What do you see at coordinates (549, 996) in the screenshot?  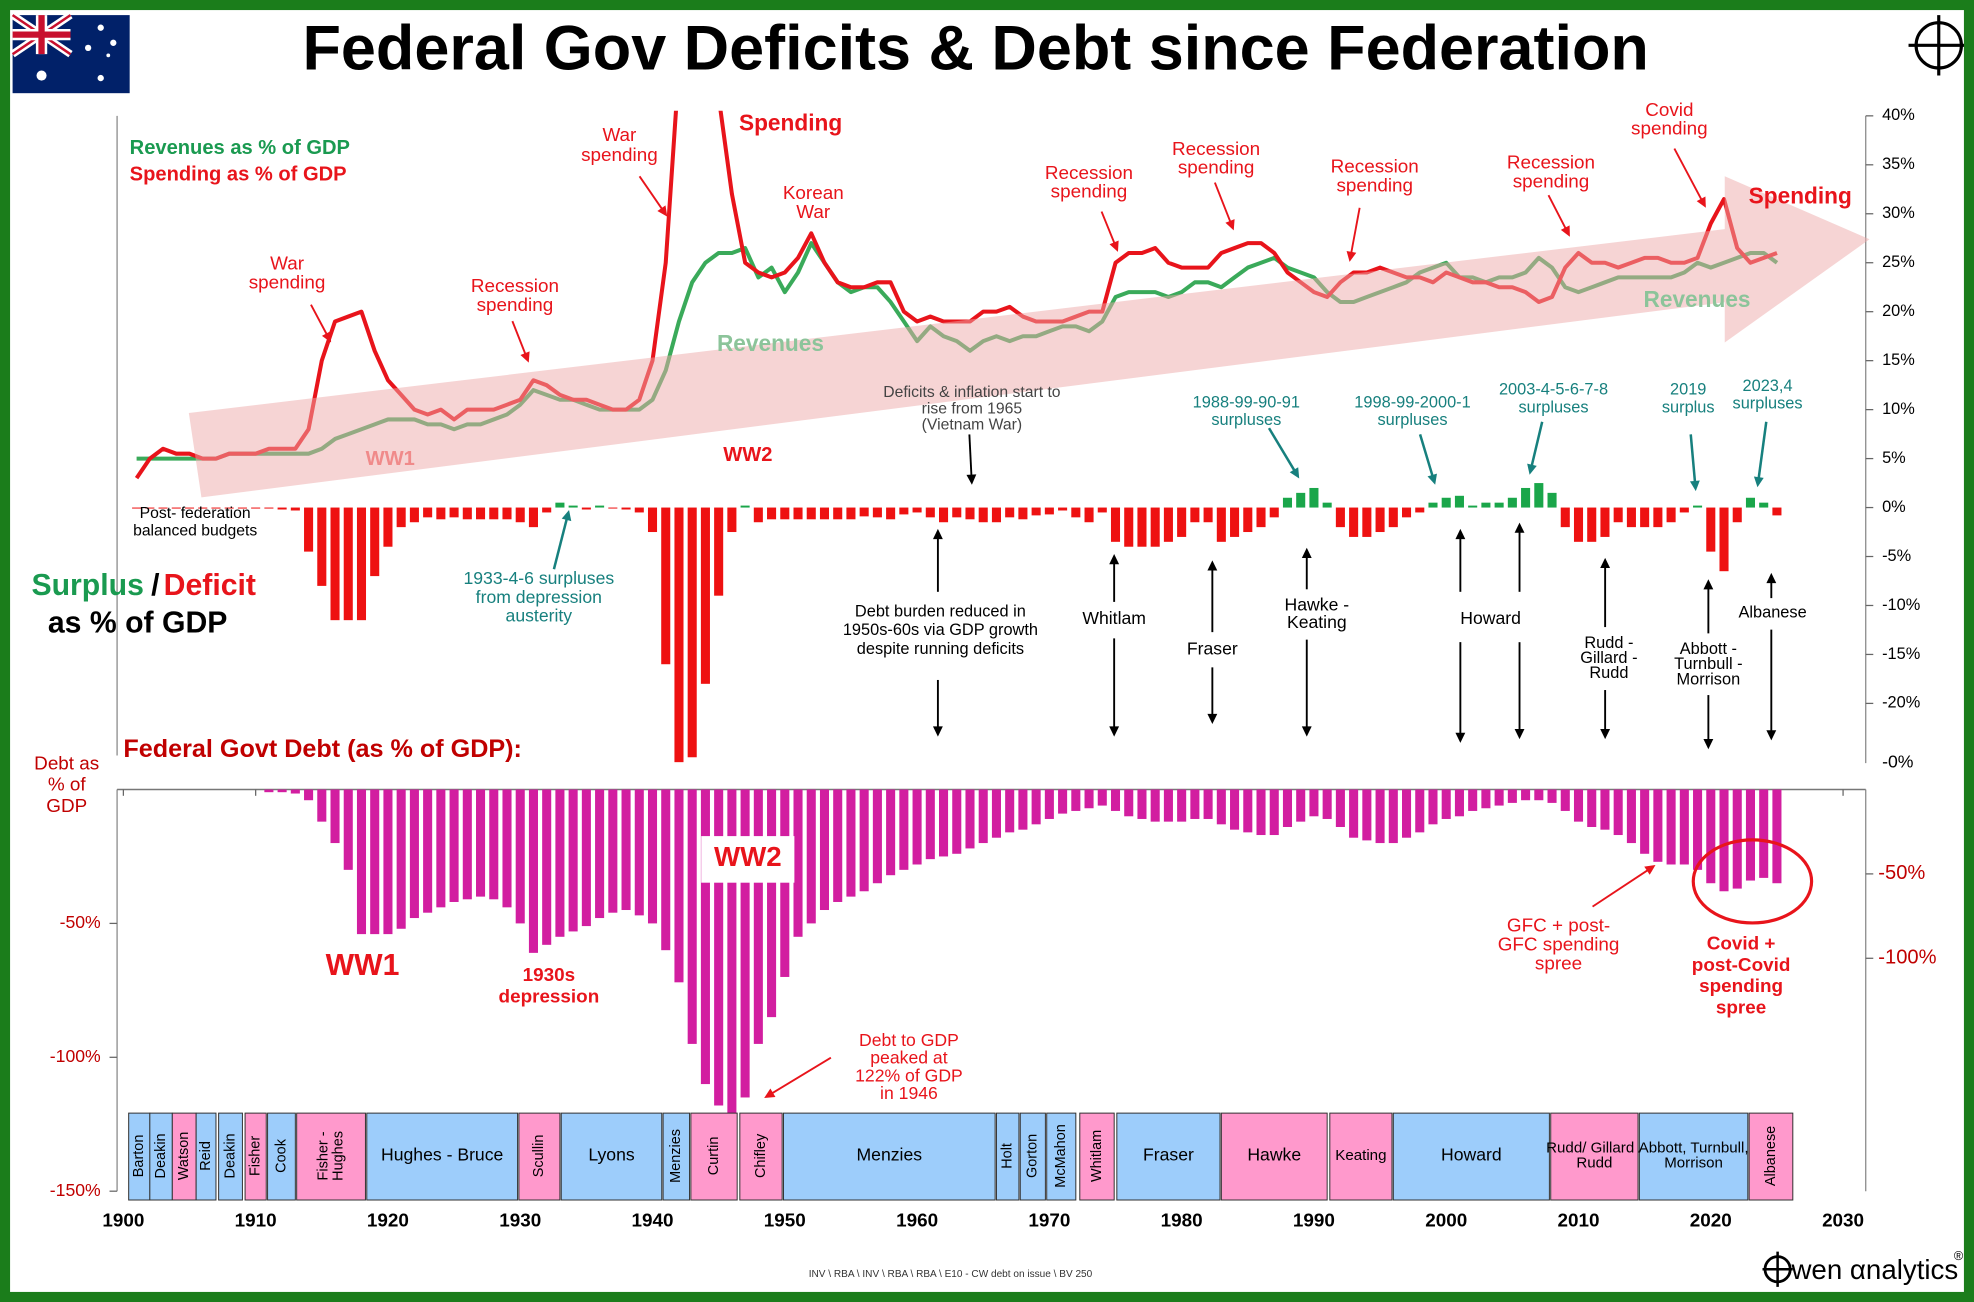 I see `annotation: depression` at bounding box center [549, 996].